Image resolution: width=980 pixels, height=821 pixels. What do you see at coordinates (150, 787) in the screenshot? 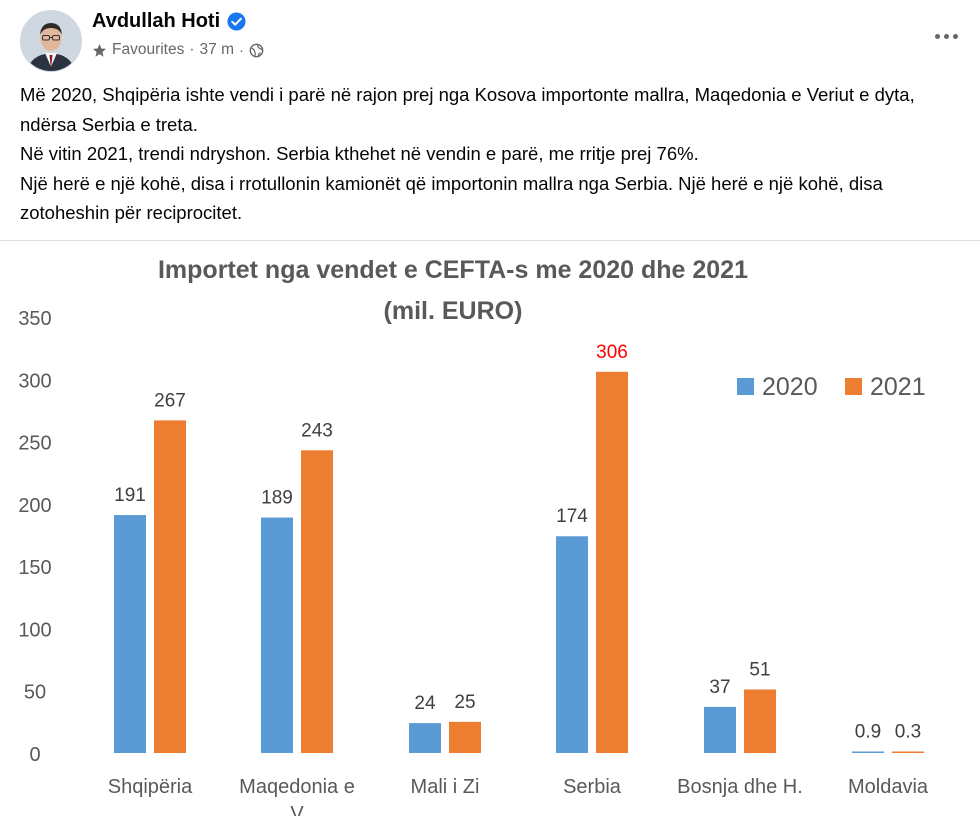
I see `x-tick-label: Shqipëria` at bounding box center [150, 787].